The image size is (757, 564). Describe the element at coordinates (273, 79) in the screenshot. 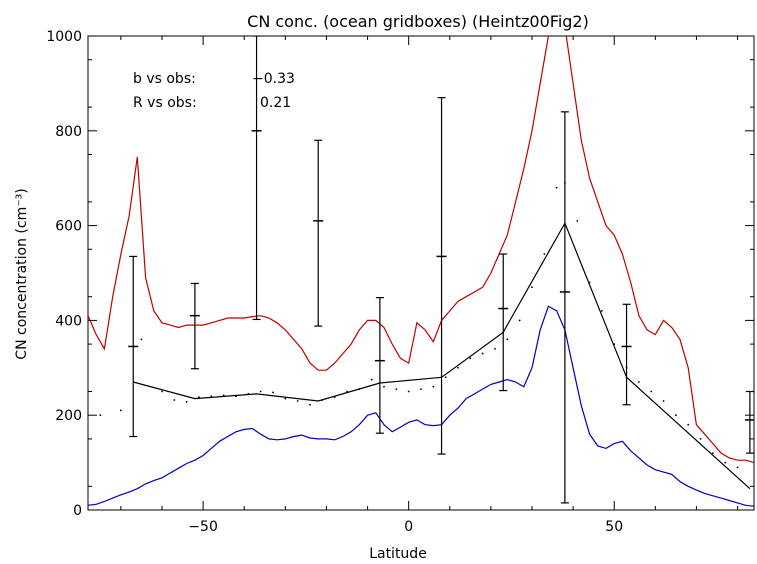

I see `annotation-b-value: −0.33` at that location.